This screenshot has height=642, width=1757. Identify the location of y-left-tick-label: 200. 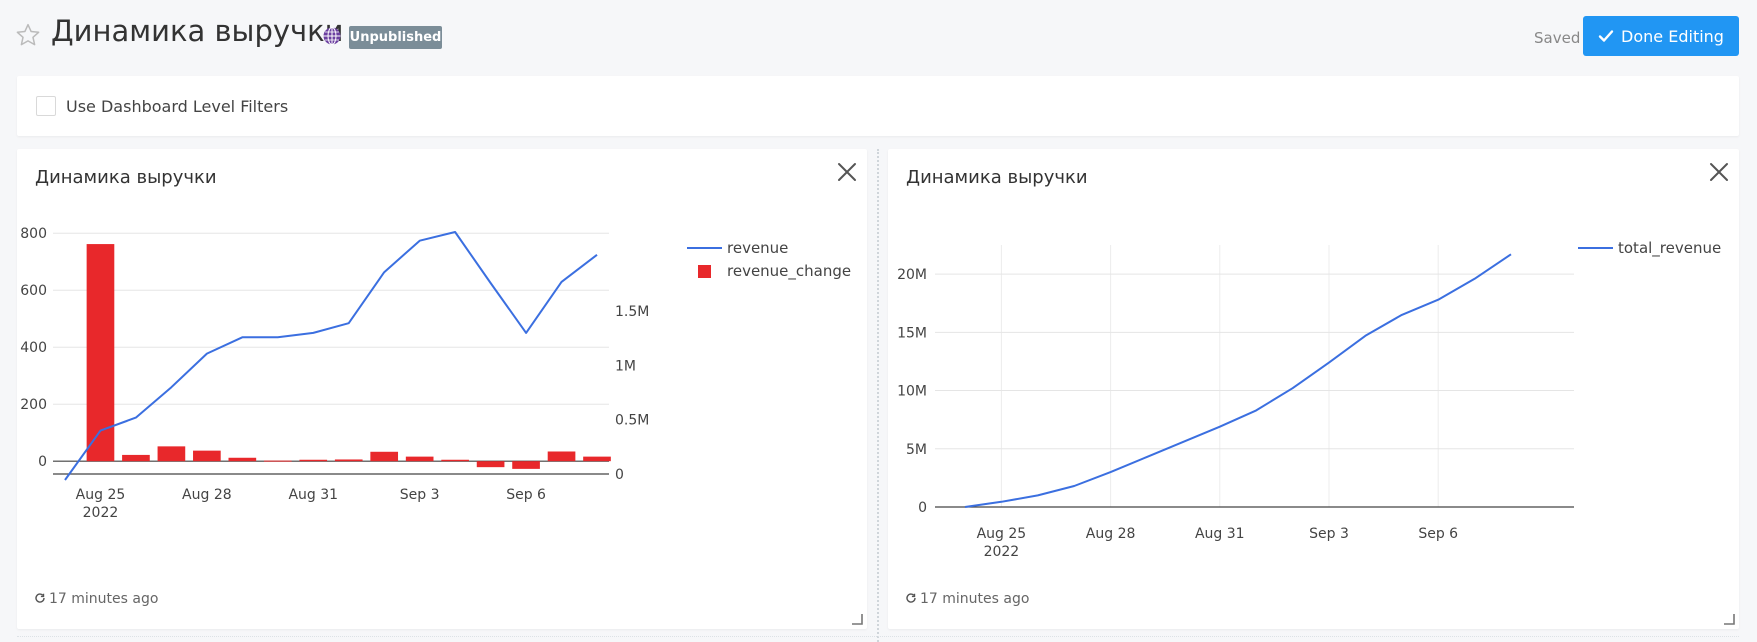
(33, 405).